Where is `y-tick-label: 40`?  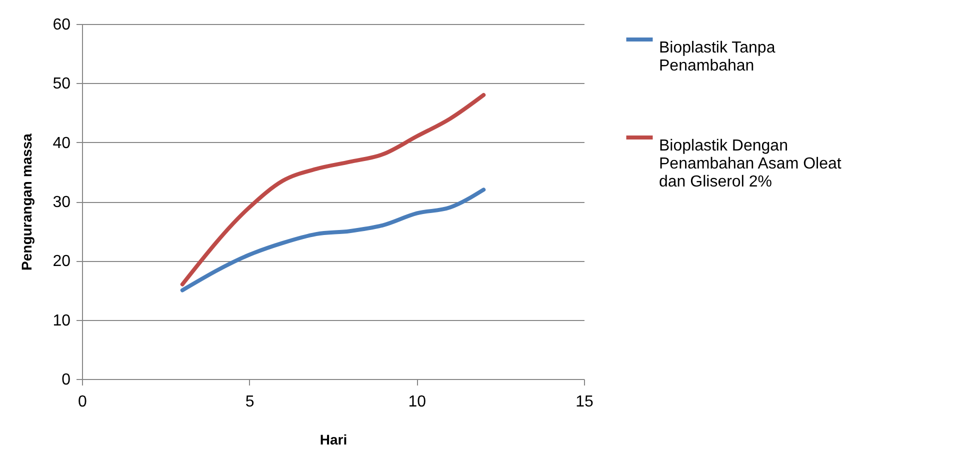
y-tick-label: 40 is located at coordinates (61, 143).